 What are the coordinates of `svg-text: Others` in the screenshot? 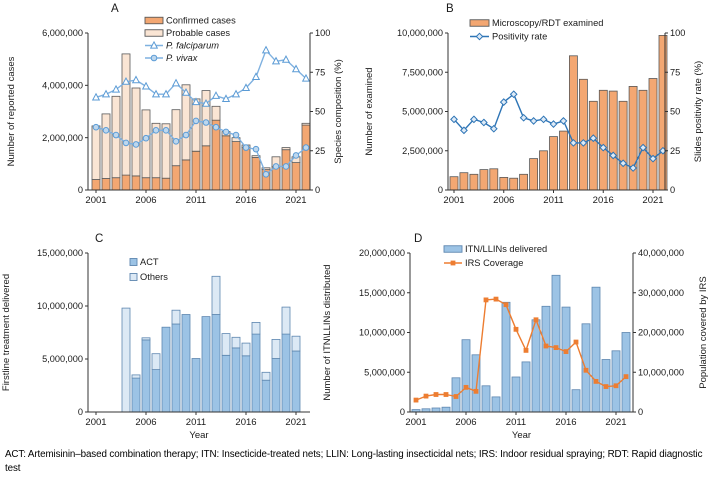 It's located at (154, 277).